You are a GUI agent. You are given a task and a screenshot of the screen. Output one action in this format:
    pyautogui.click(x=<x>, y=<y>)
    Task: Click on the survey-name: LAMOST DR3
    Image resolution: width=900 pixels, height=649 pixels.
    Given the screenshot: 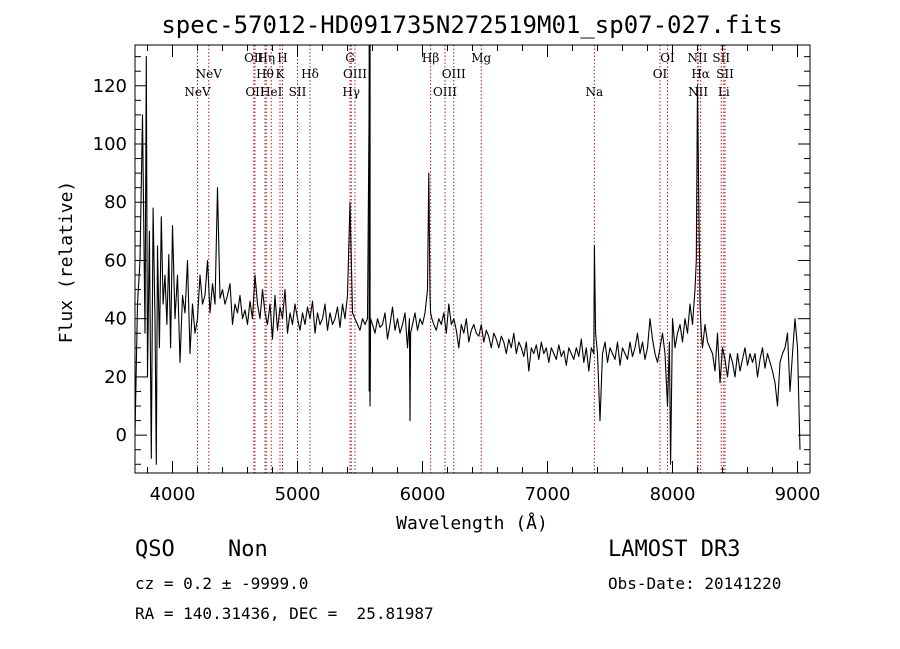 What is the action you would take?
    pyautogui.click(x=674, y=549)
    